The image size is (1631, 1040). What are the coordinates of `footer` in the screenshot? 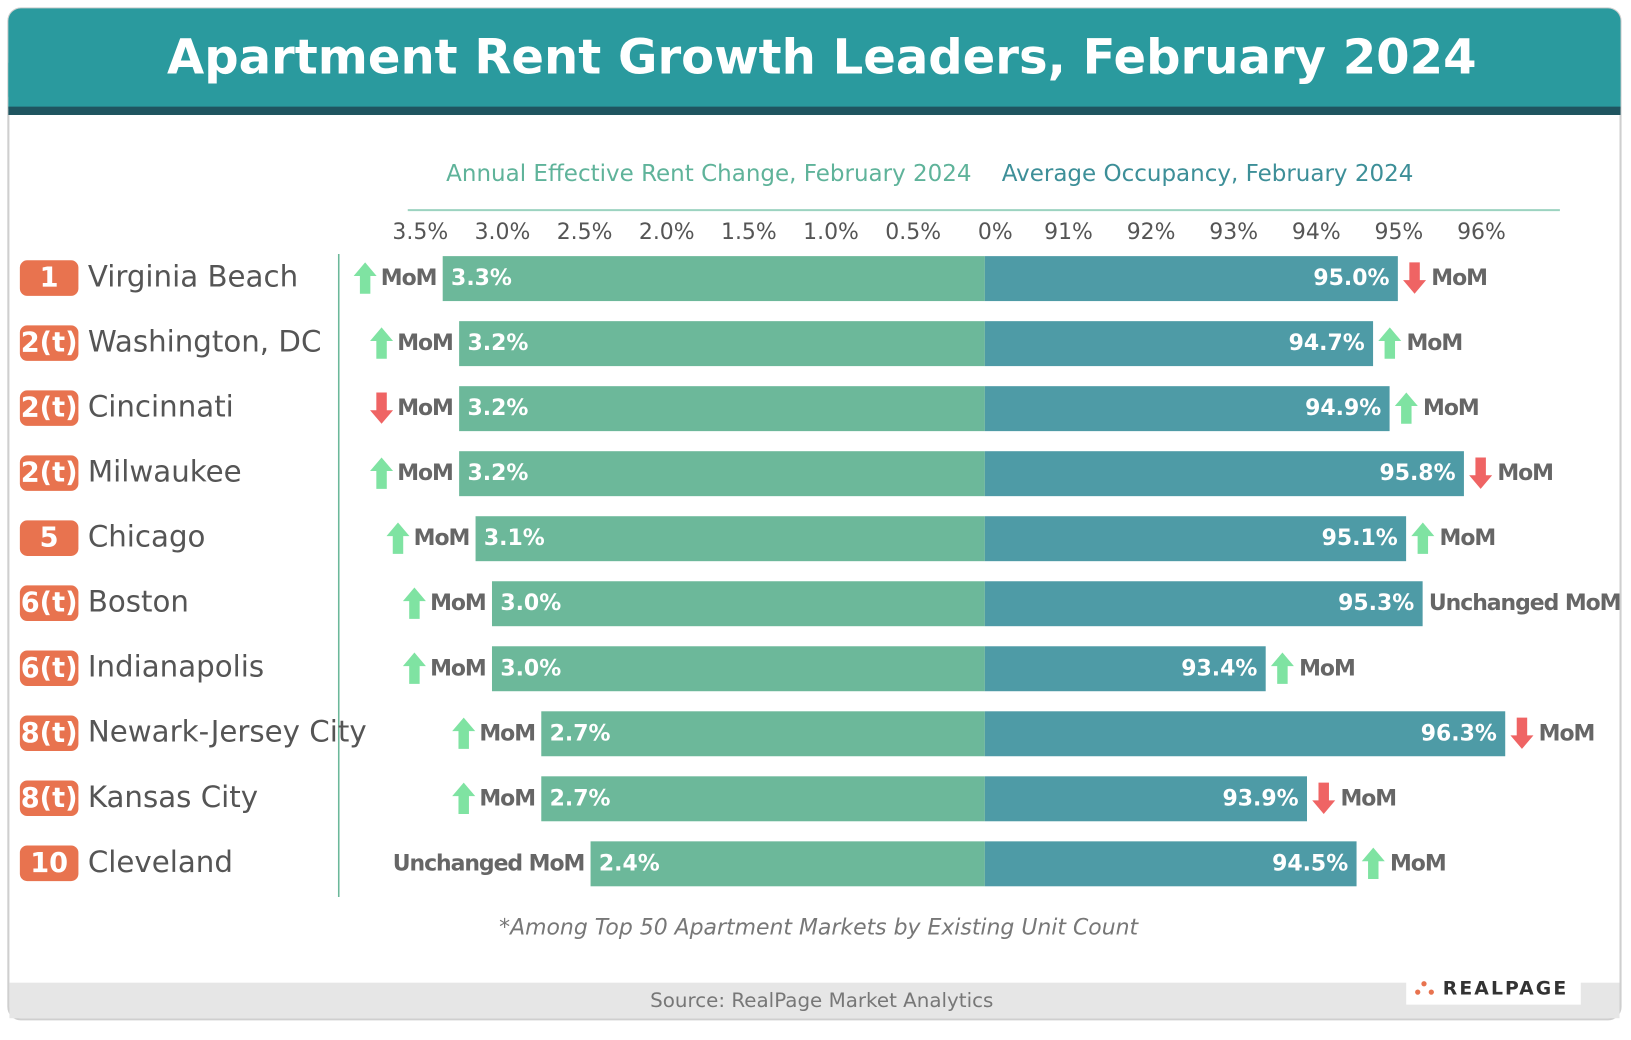 It's located at (814, 1000).